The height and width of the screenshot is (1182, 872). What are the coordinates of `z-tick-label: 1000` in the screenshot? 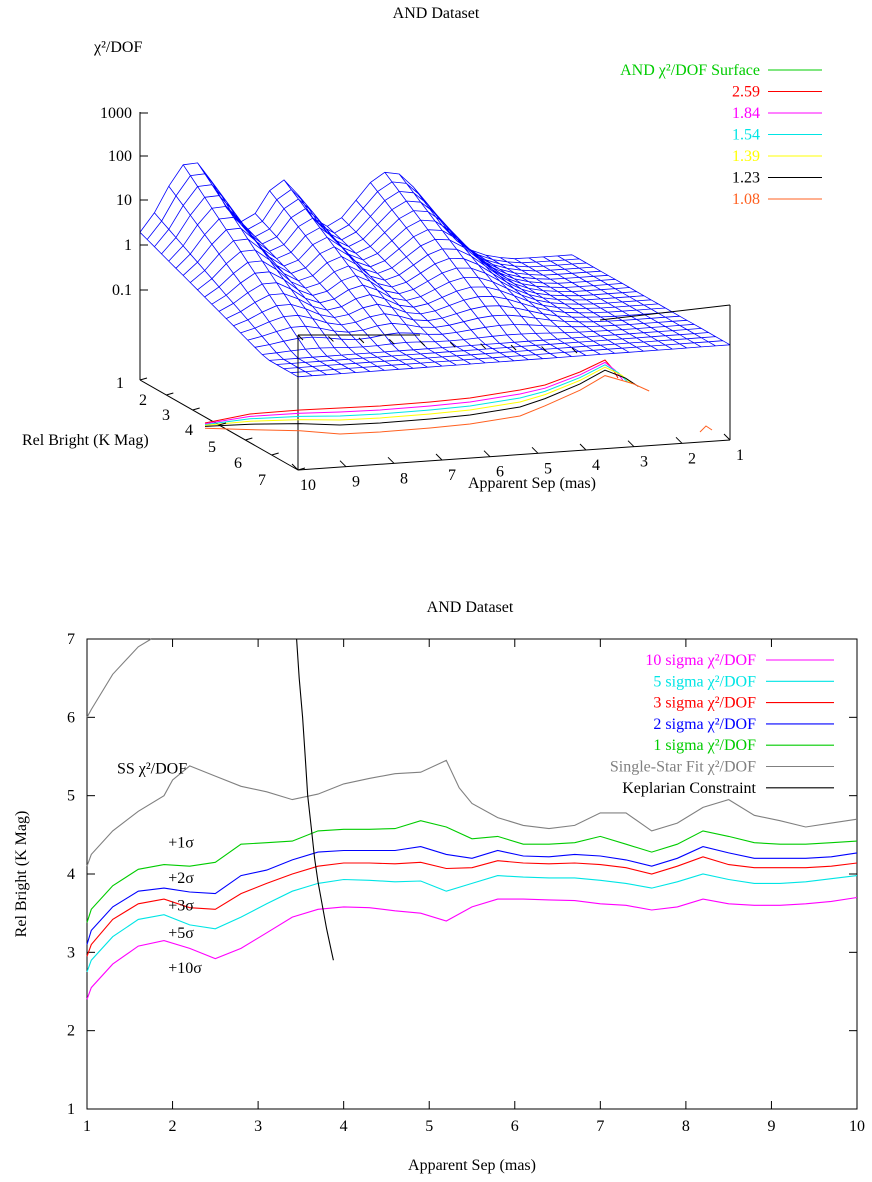 It's located at (116, 113).